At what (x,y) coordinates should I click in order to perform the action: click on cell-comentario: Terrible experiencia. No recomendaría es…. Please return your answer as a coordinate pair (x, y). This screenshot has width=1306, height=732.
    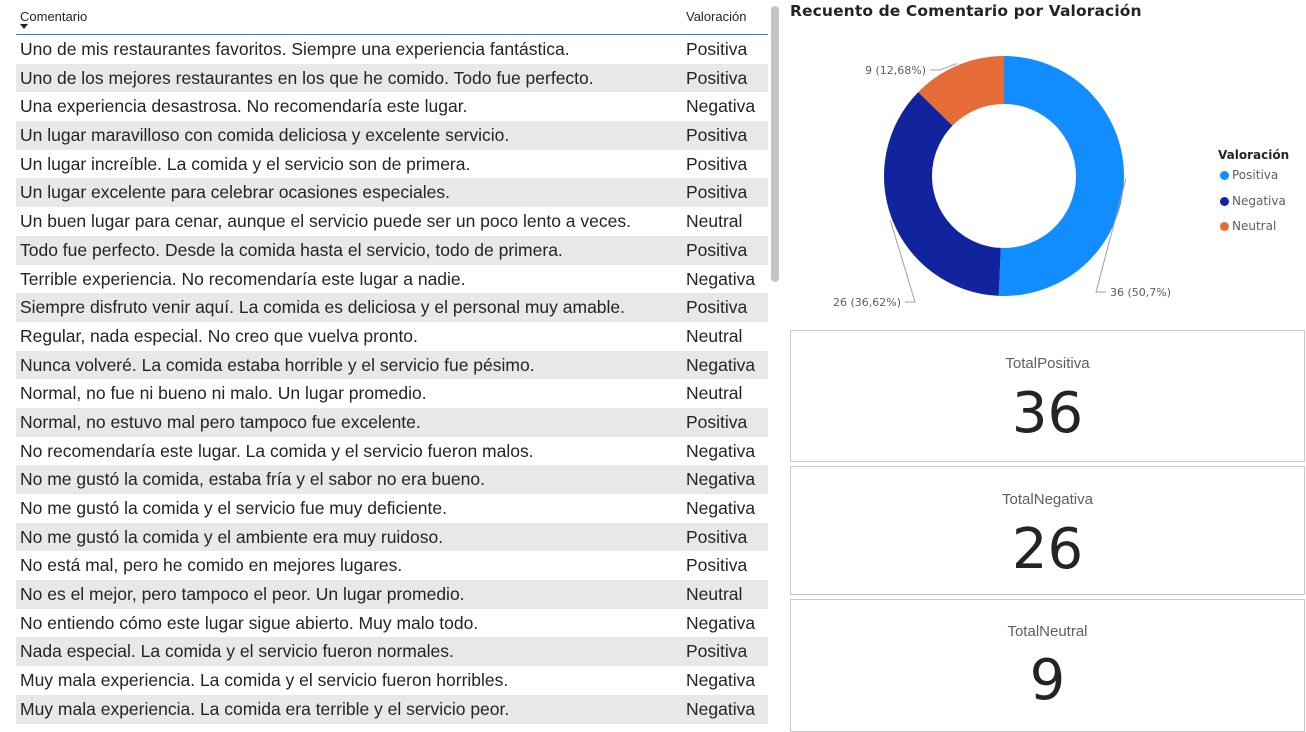
    Looking at the image, I should click on (243, 278).